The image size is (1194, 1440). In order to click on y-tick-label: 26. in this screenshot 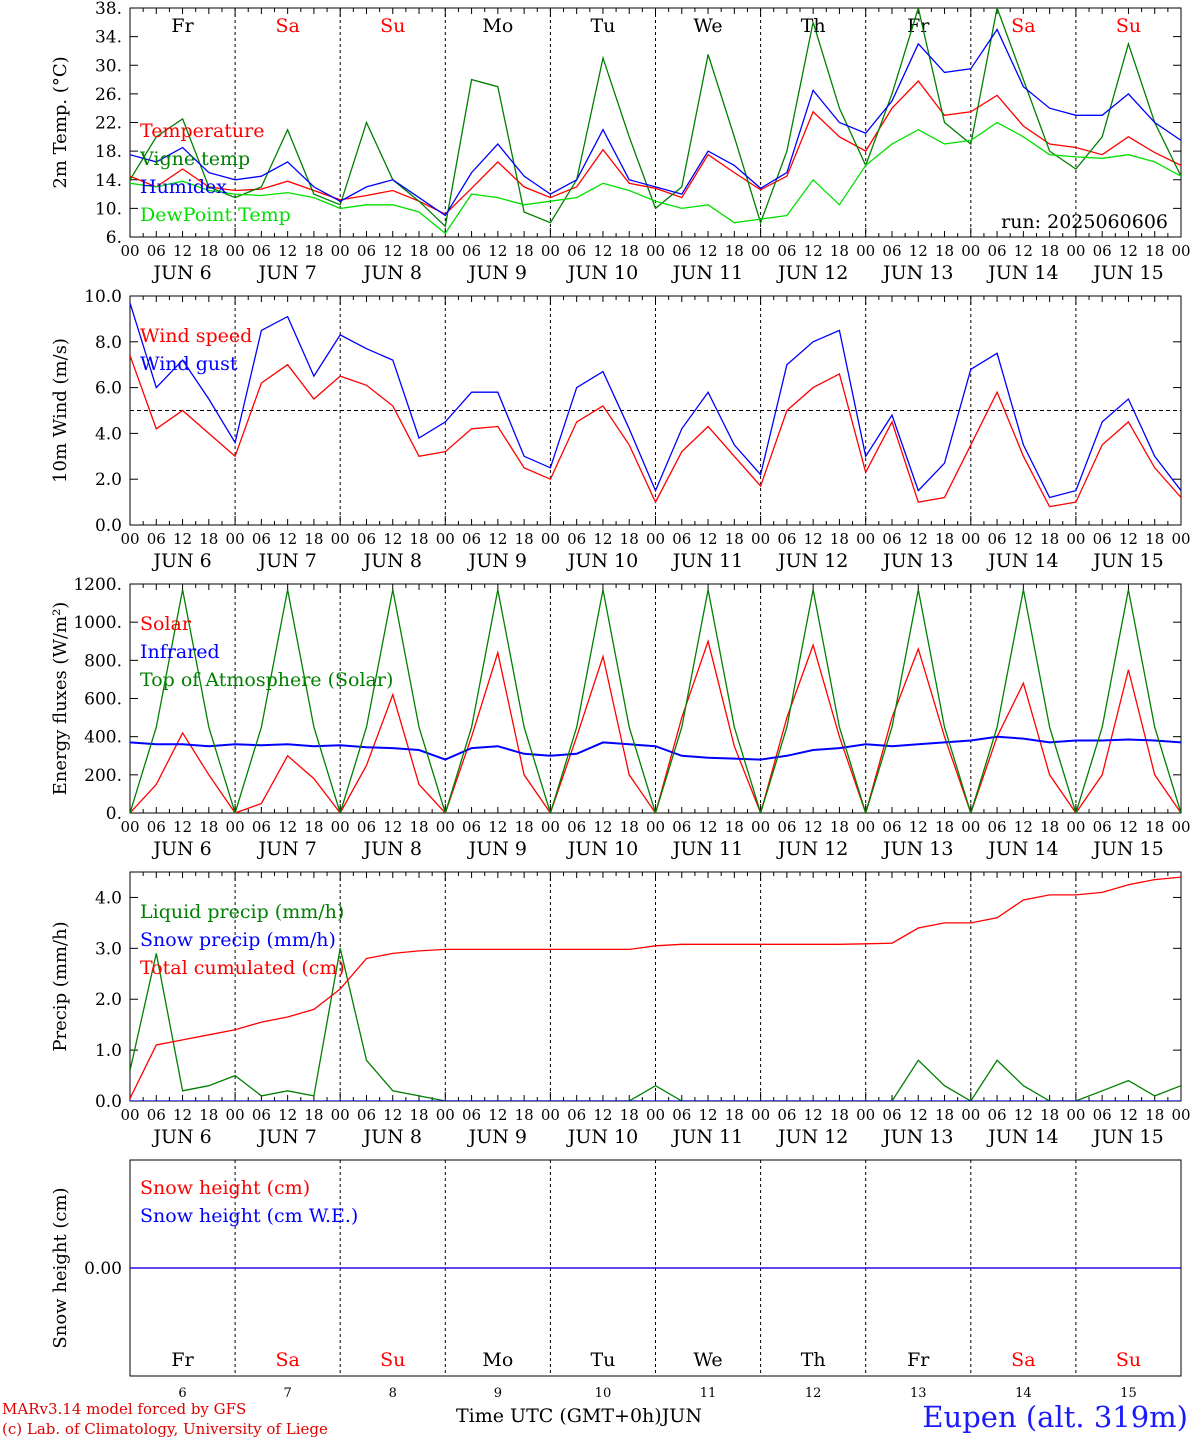, I will do `click(108, 95)`.